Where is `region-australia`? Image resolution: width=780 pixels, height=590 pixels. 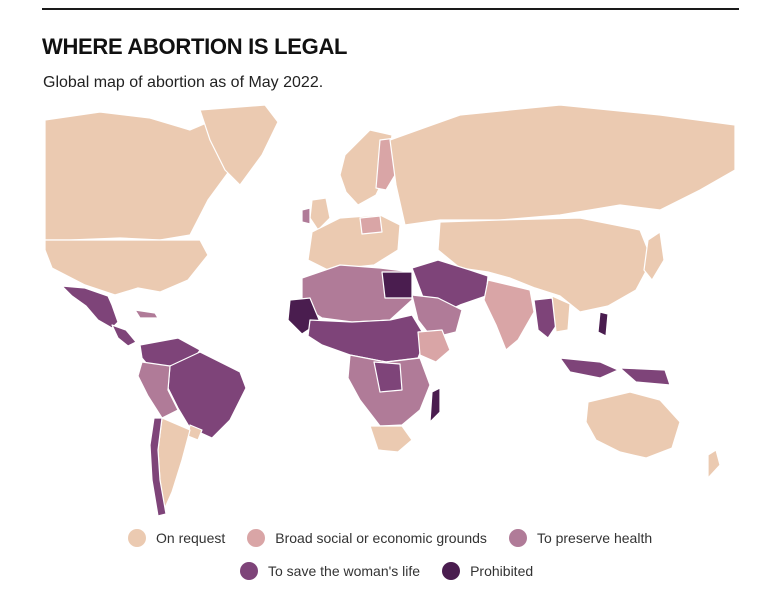
region-australia is located at coordinates (633, 425).